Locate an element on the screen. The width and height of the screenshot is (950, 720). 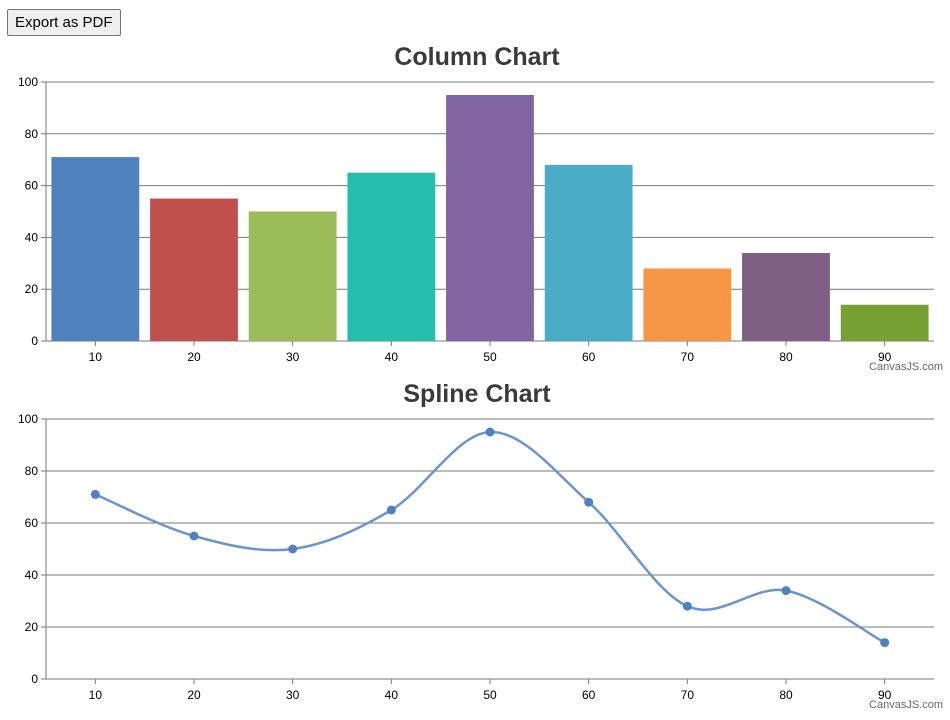
chart-title: Column Chart is located at coordinates (477, 57).